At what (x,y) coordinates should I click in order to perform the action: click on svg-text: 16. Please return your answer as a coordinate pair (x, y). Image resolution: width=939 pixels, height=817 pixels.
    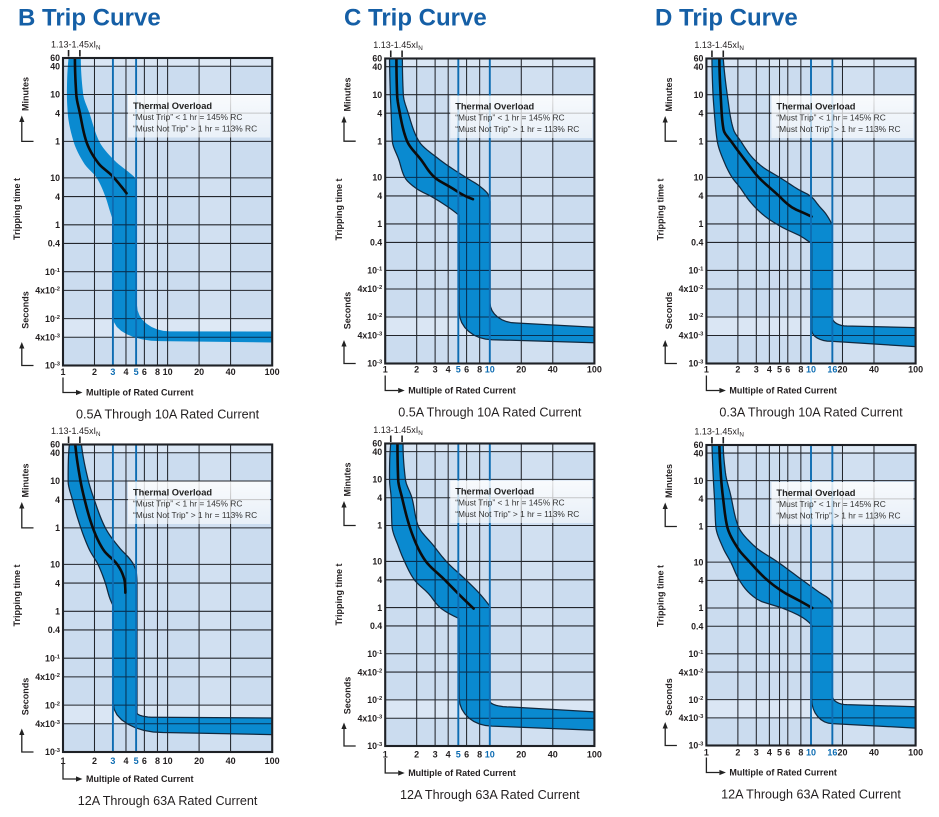
    Looking at the image, I should click on (832, 370).